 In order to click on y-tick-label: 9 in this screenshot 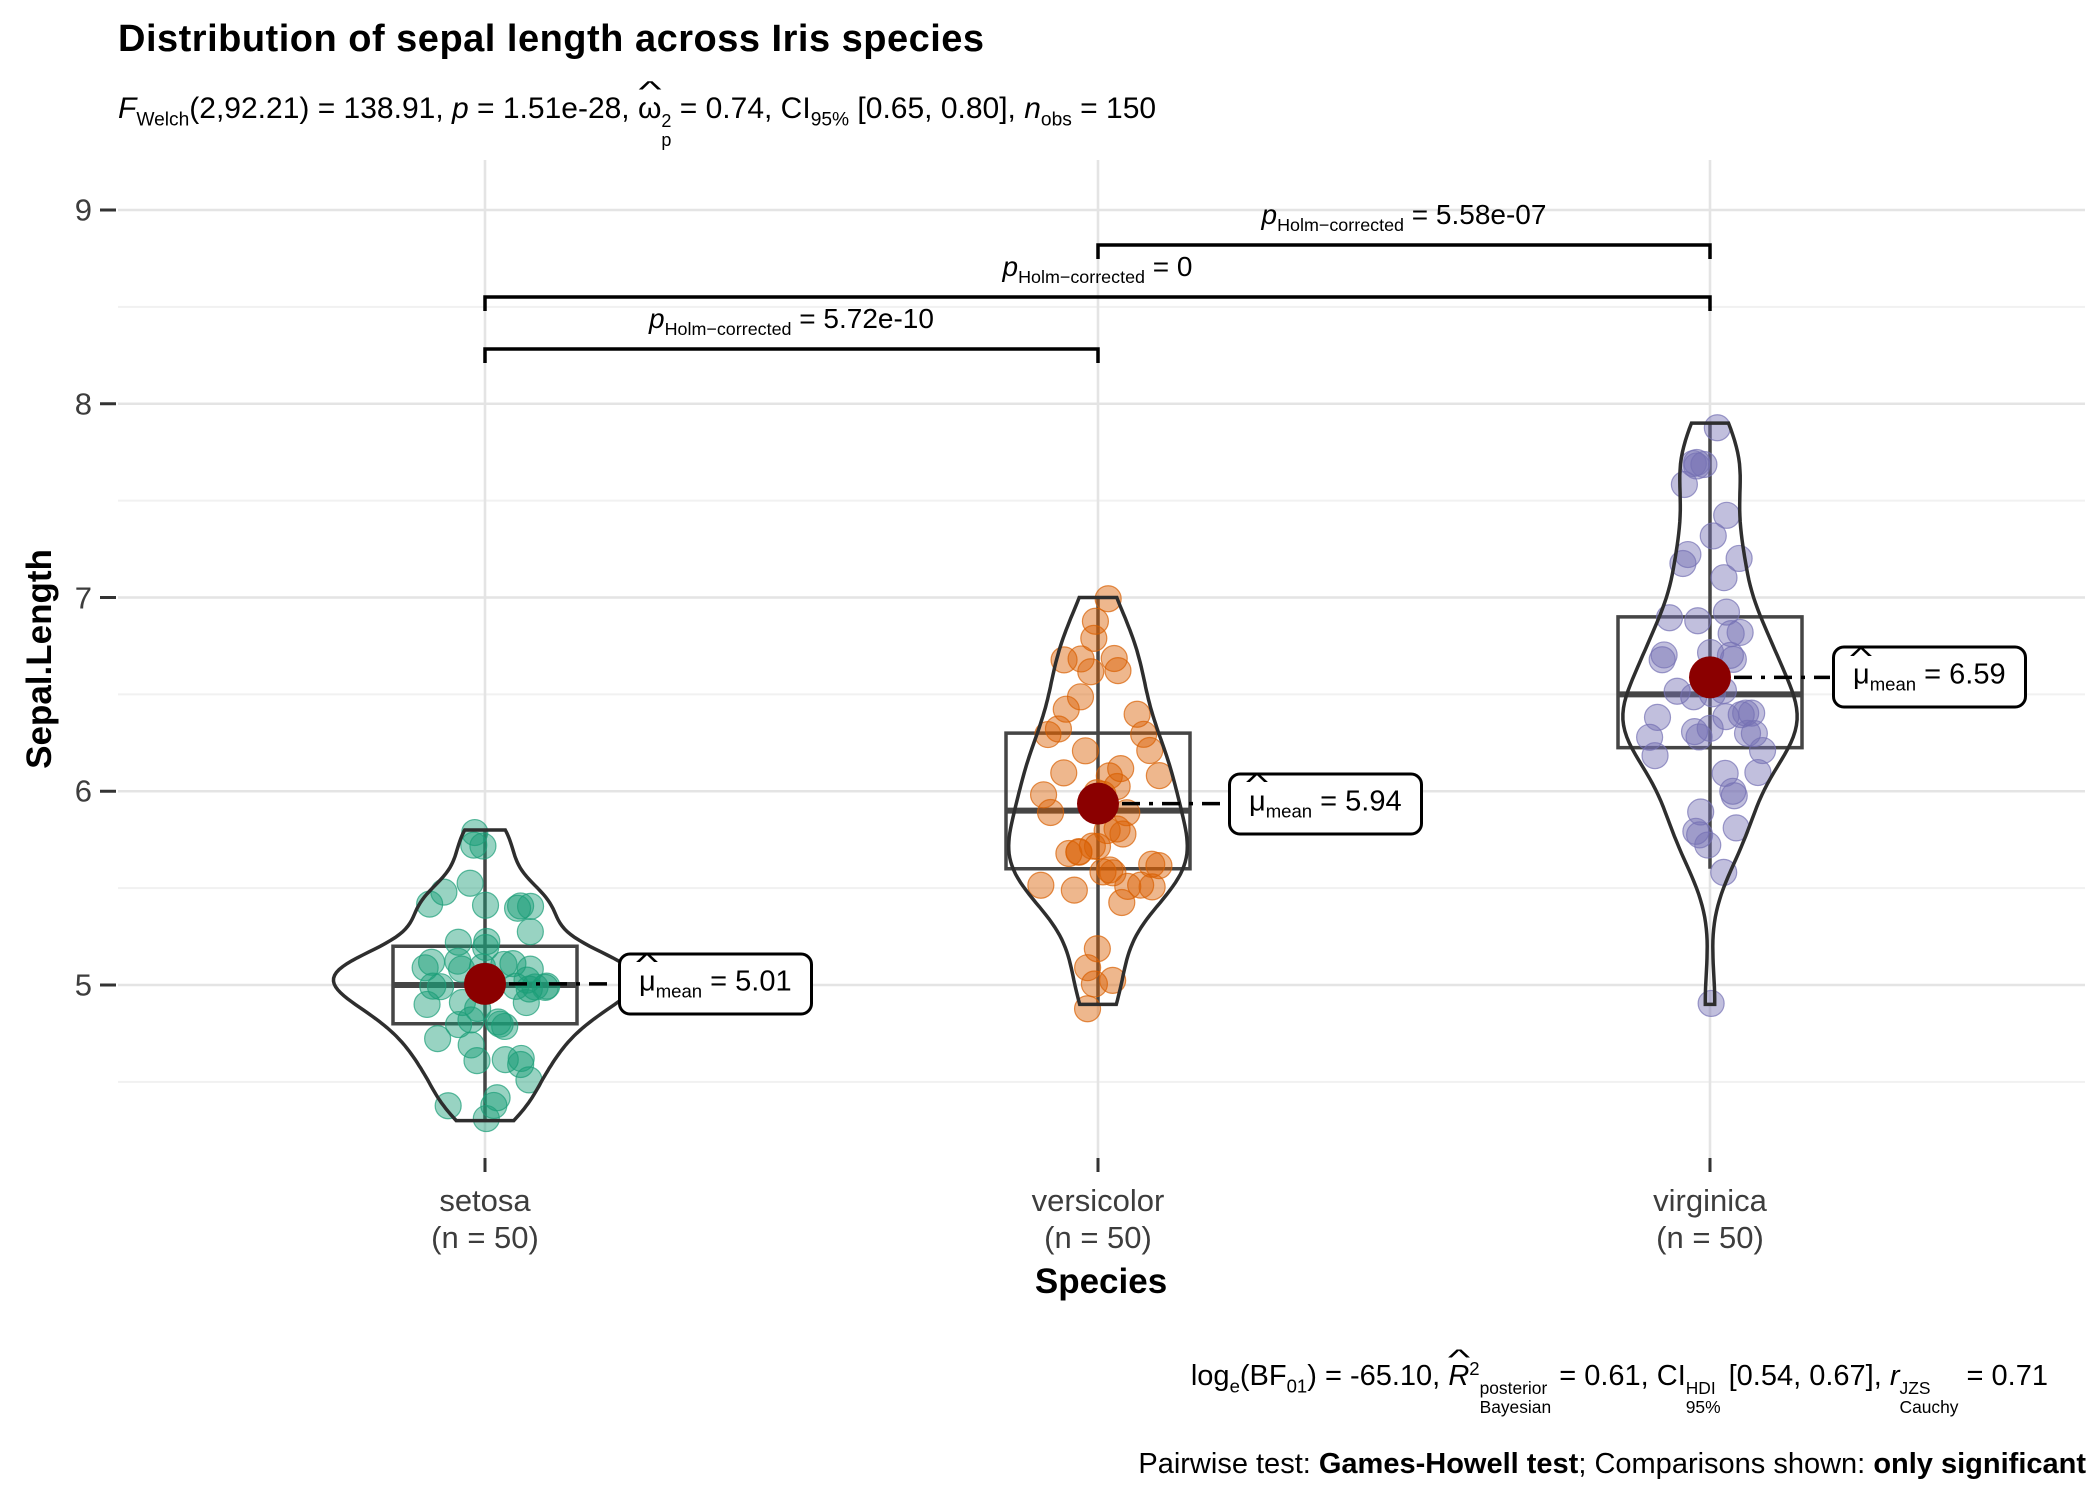, I will do `click(83, 210)`.